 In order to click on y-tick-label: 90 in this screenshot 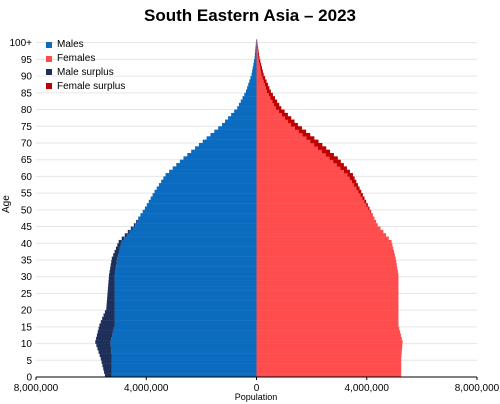, I will do `click(27, 77)`.